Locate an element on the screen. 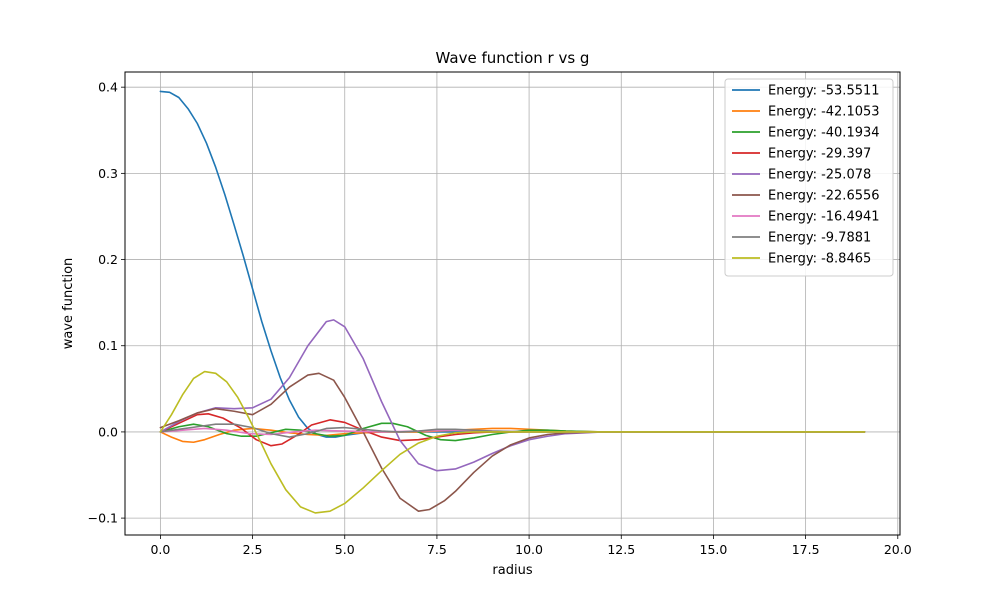 The image size is (1000, 600). y-tick-label: 0.3 is located at coordinates (108, 173).